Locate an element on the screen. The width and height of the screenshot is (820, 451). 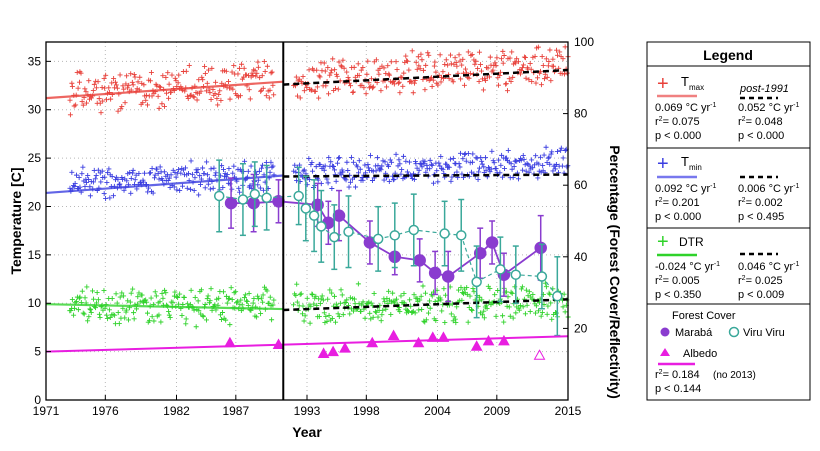
maraba-point is located at coordinates (480, 253).